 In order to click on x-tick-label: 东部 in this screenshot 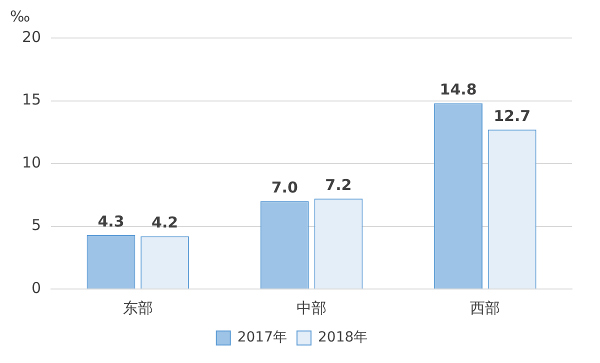, I will do `click(137, 307)`.